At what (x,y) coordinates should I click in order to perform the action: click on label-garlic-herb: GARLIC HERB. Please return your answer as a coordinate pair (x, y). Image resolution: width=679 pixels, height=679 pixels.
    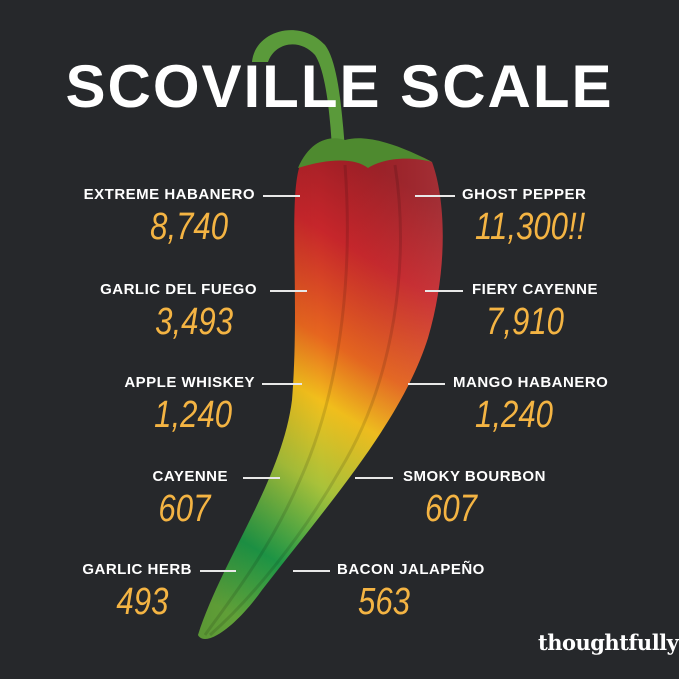
    Looking at the image, I should click on (137, 569).